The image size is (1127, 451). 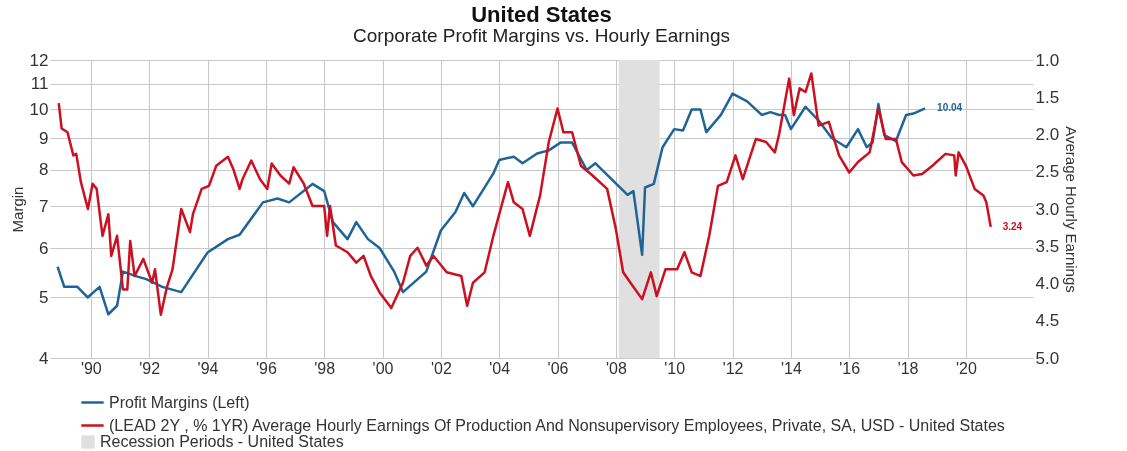 I want to click on x-tick-label: '04, so click(x=500, y=368).